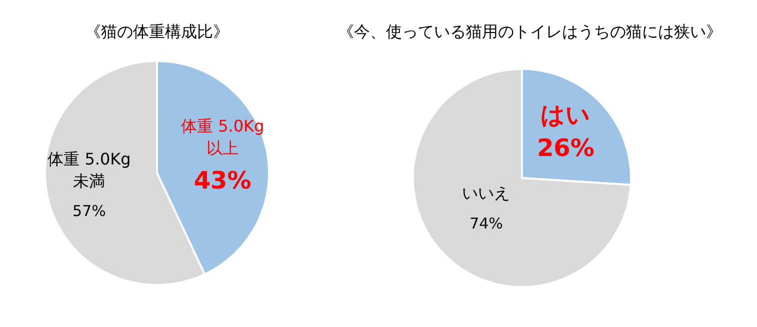 The image size is (757, 327). What do you see at coordinates (89, 211) in the screenshot?
I see `data-label: 57%` at bounding box center [89, 211].